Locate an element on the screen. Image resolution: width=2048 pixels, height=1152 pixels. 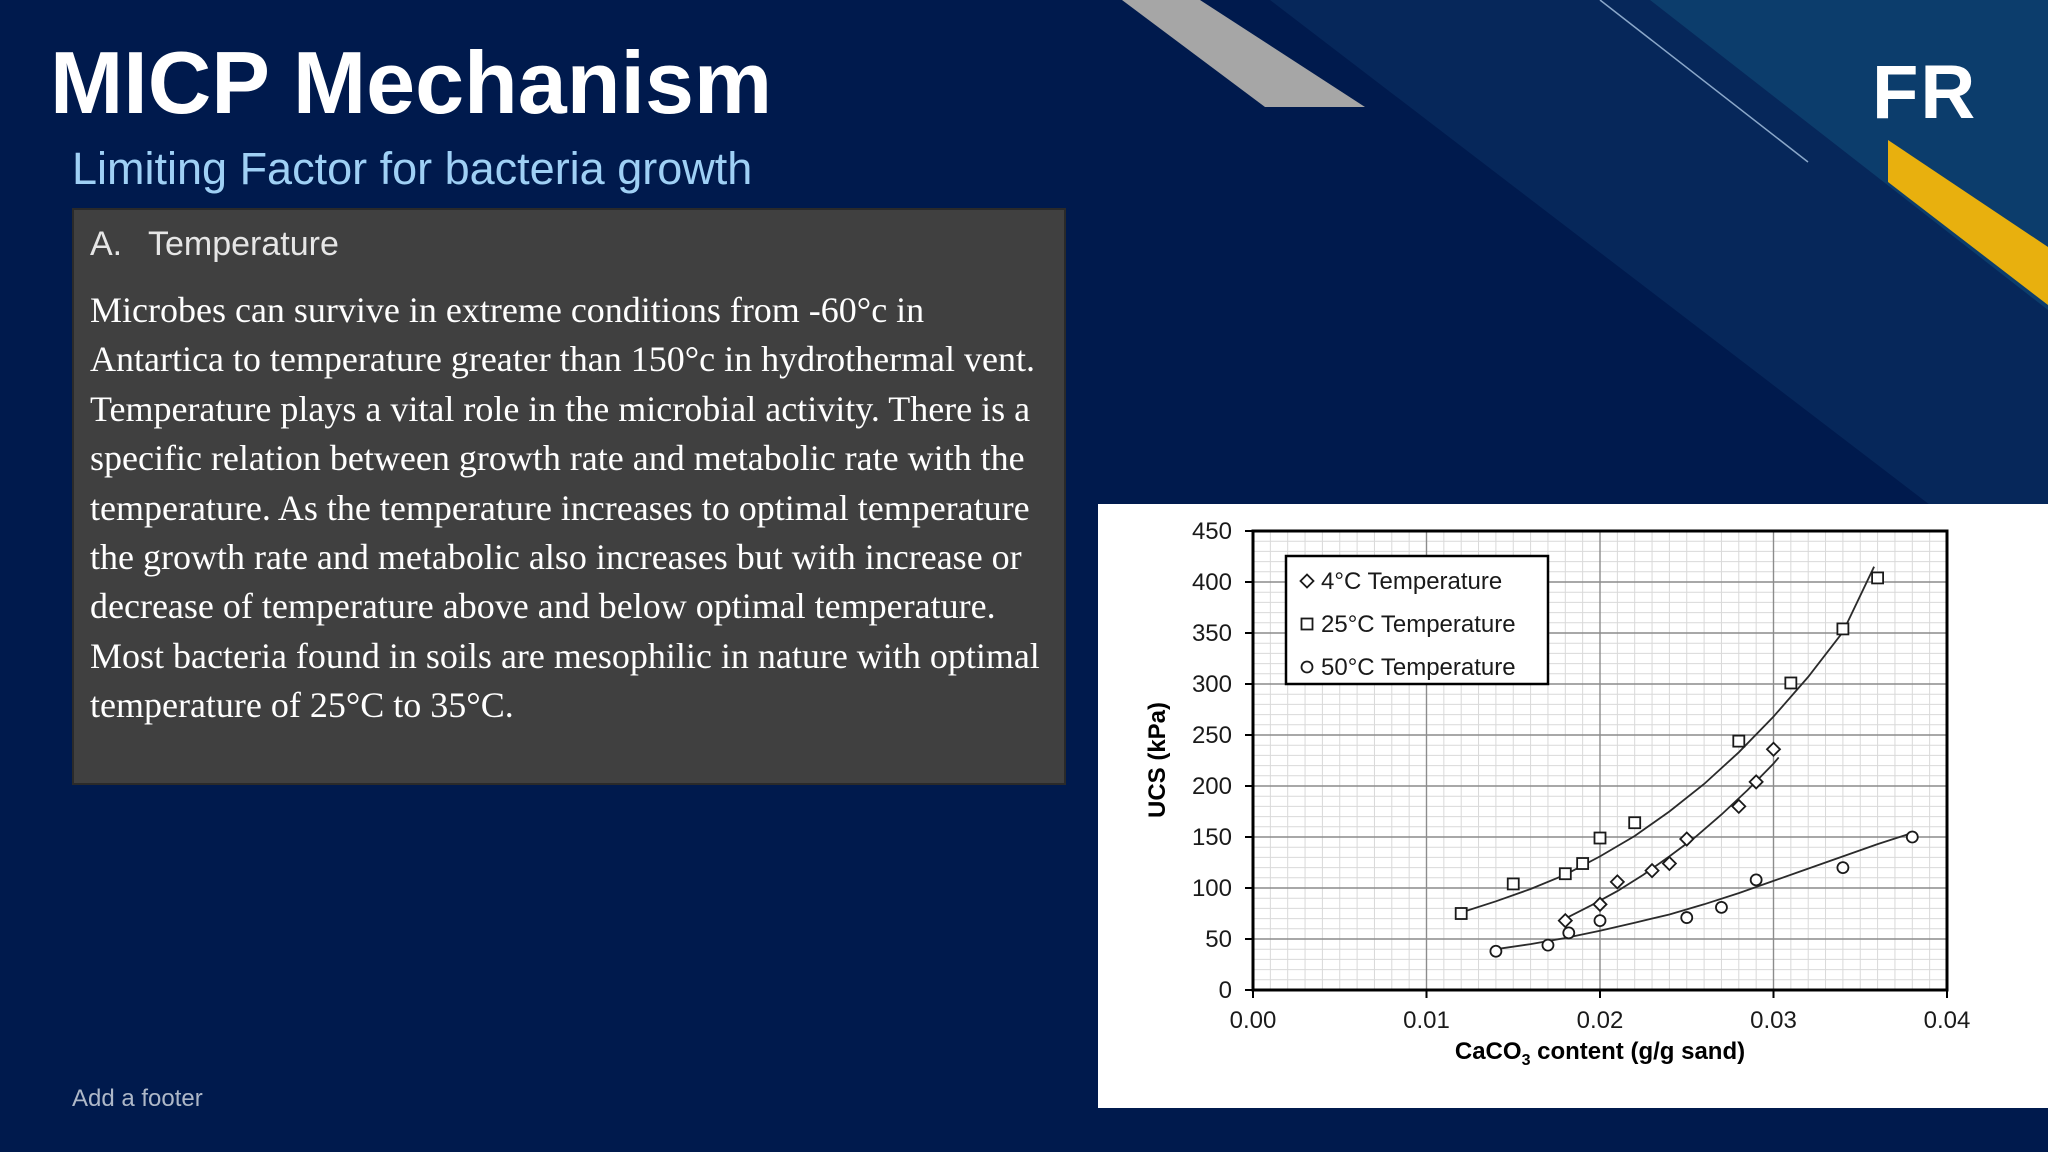
deco-thin-line is located at coordinates (1704, 81).